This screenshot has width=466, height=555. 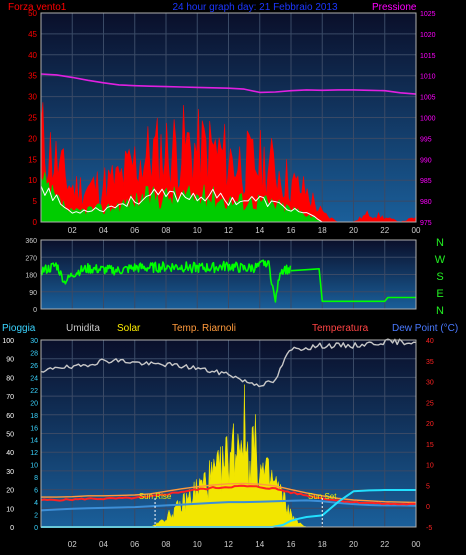 What do you see at coordinates (34, 366) in the screenshot?
I see `rain-y-tick: 26` at bounding box center [34, 366].